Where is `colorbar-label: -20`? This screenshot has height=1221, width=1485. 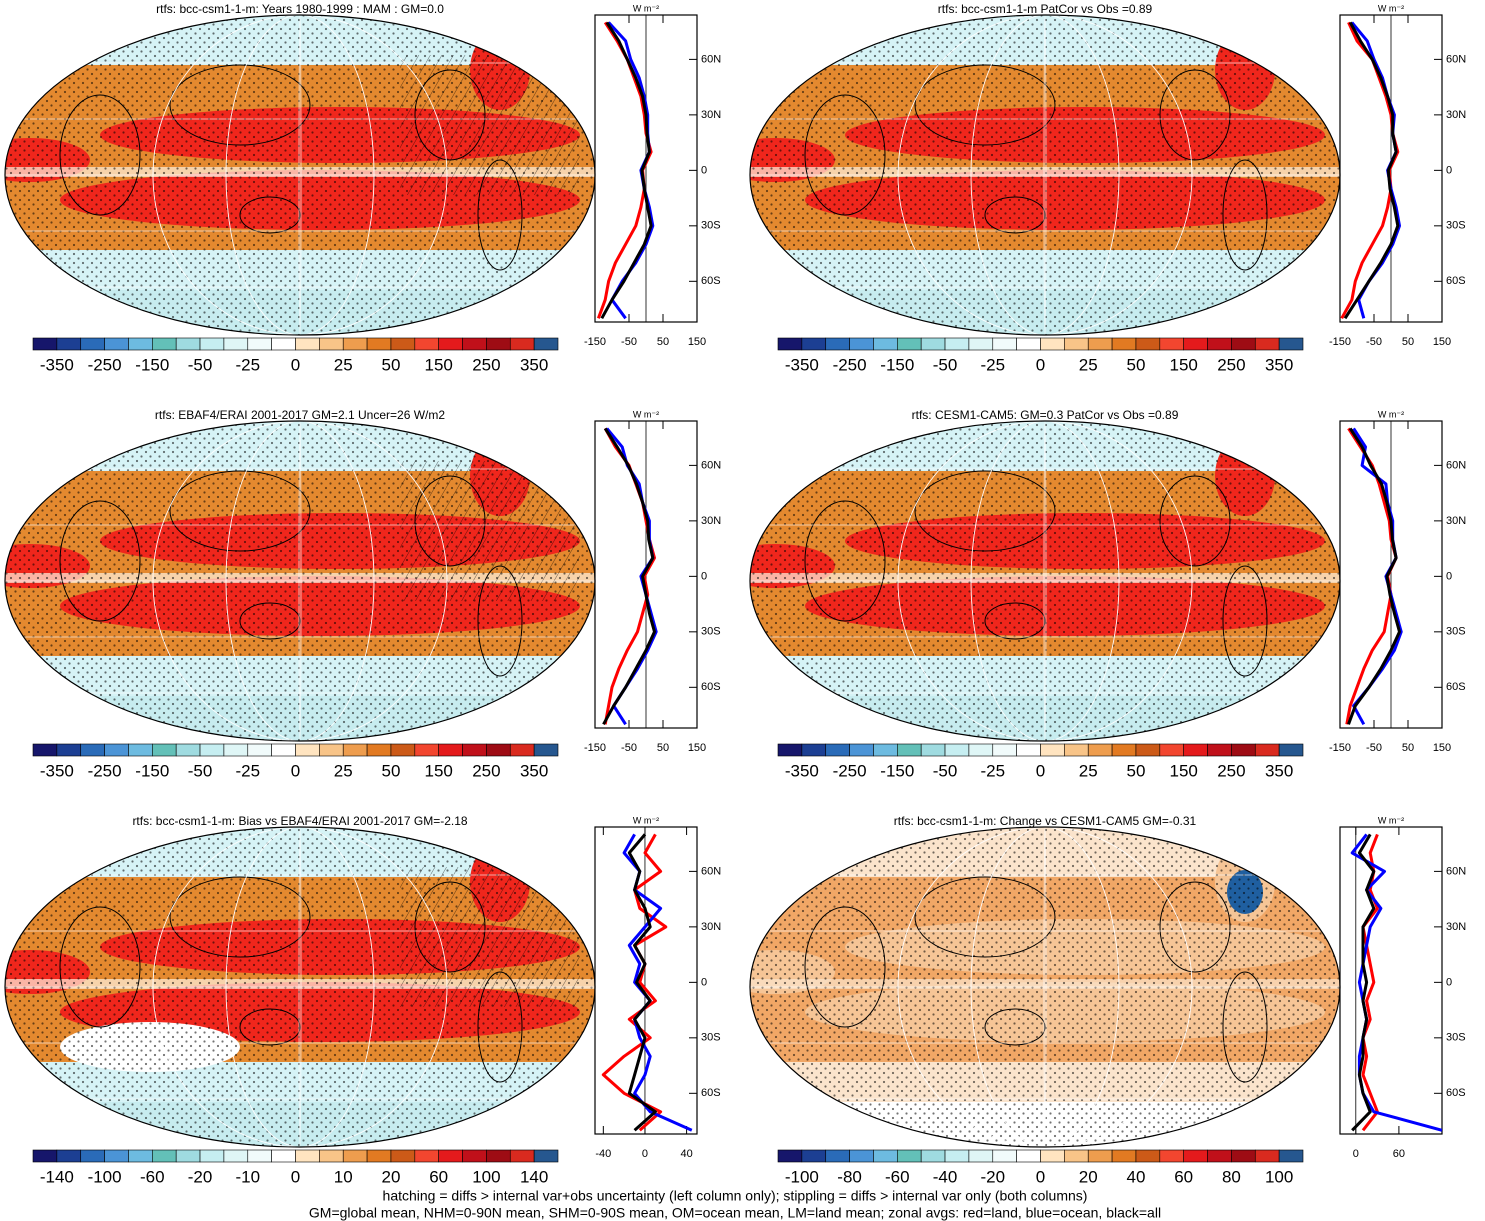
colorbar-label: -20 is located at coordinates (992, 1176).